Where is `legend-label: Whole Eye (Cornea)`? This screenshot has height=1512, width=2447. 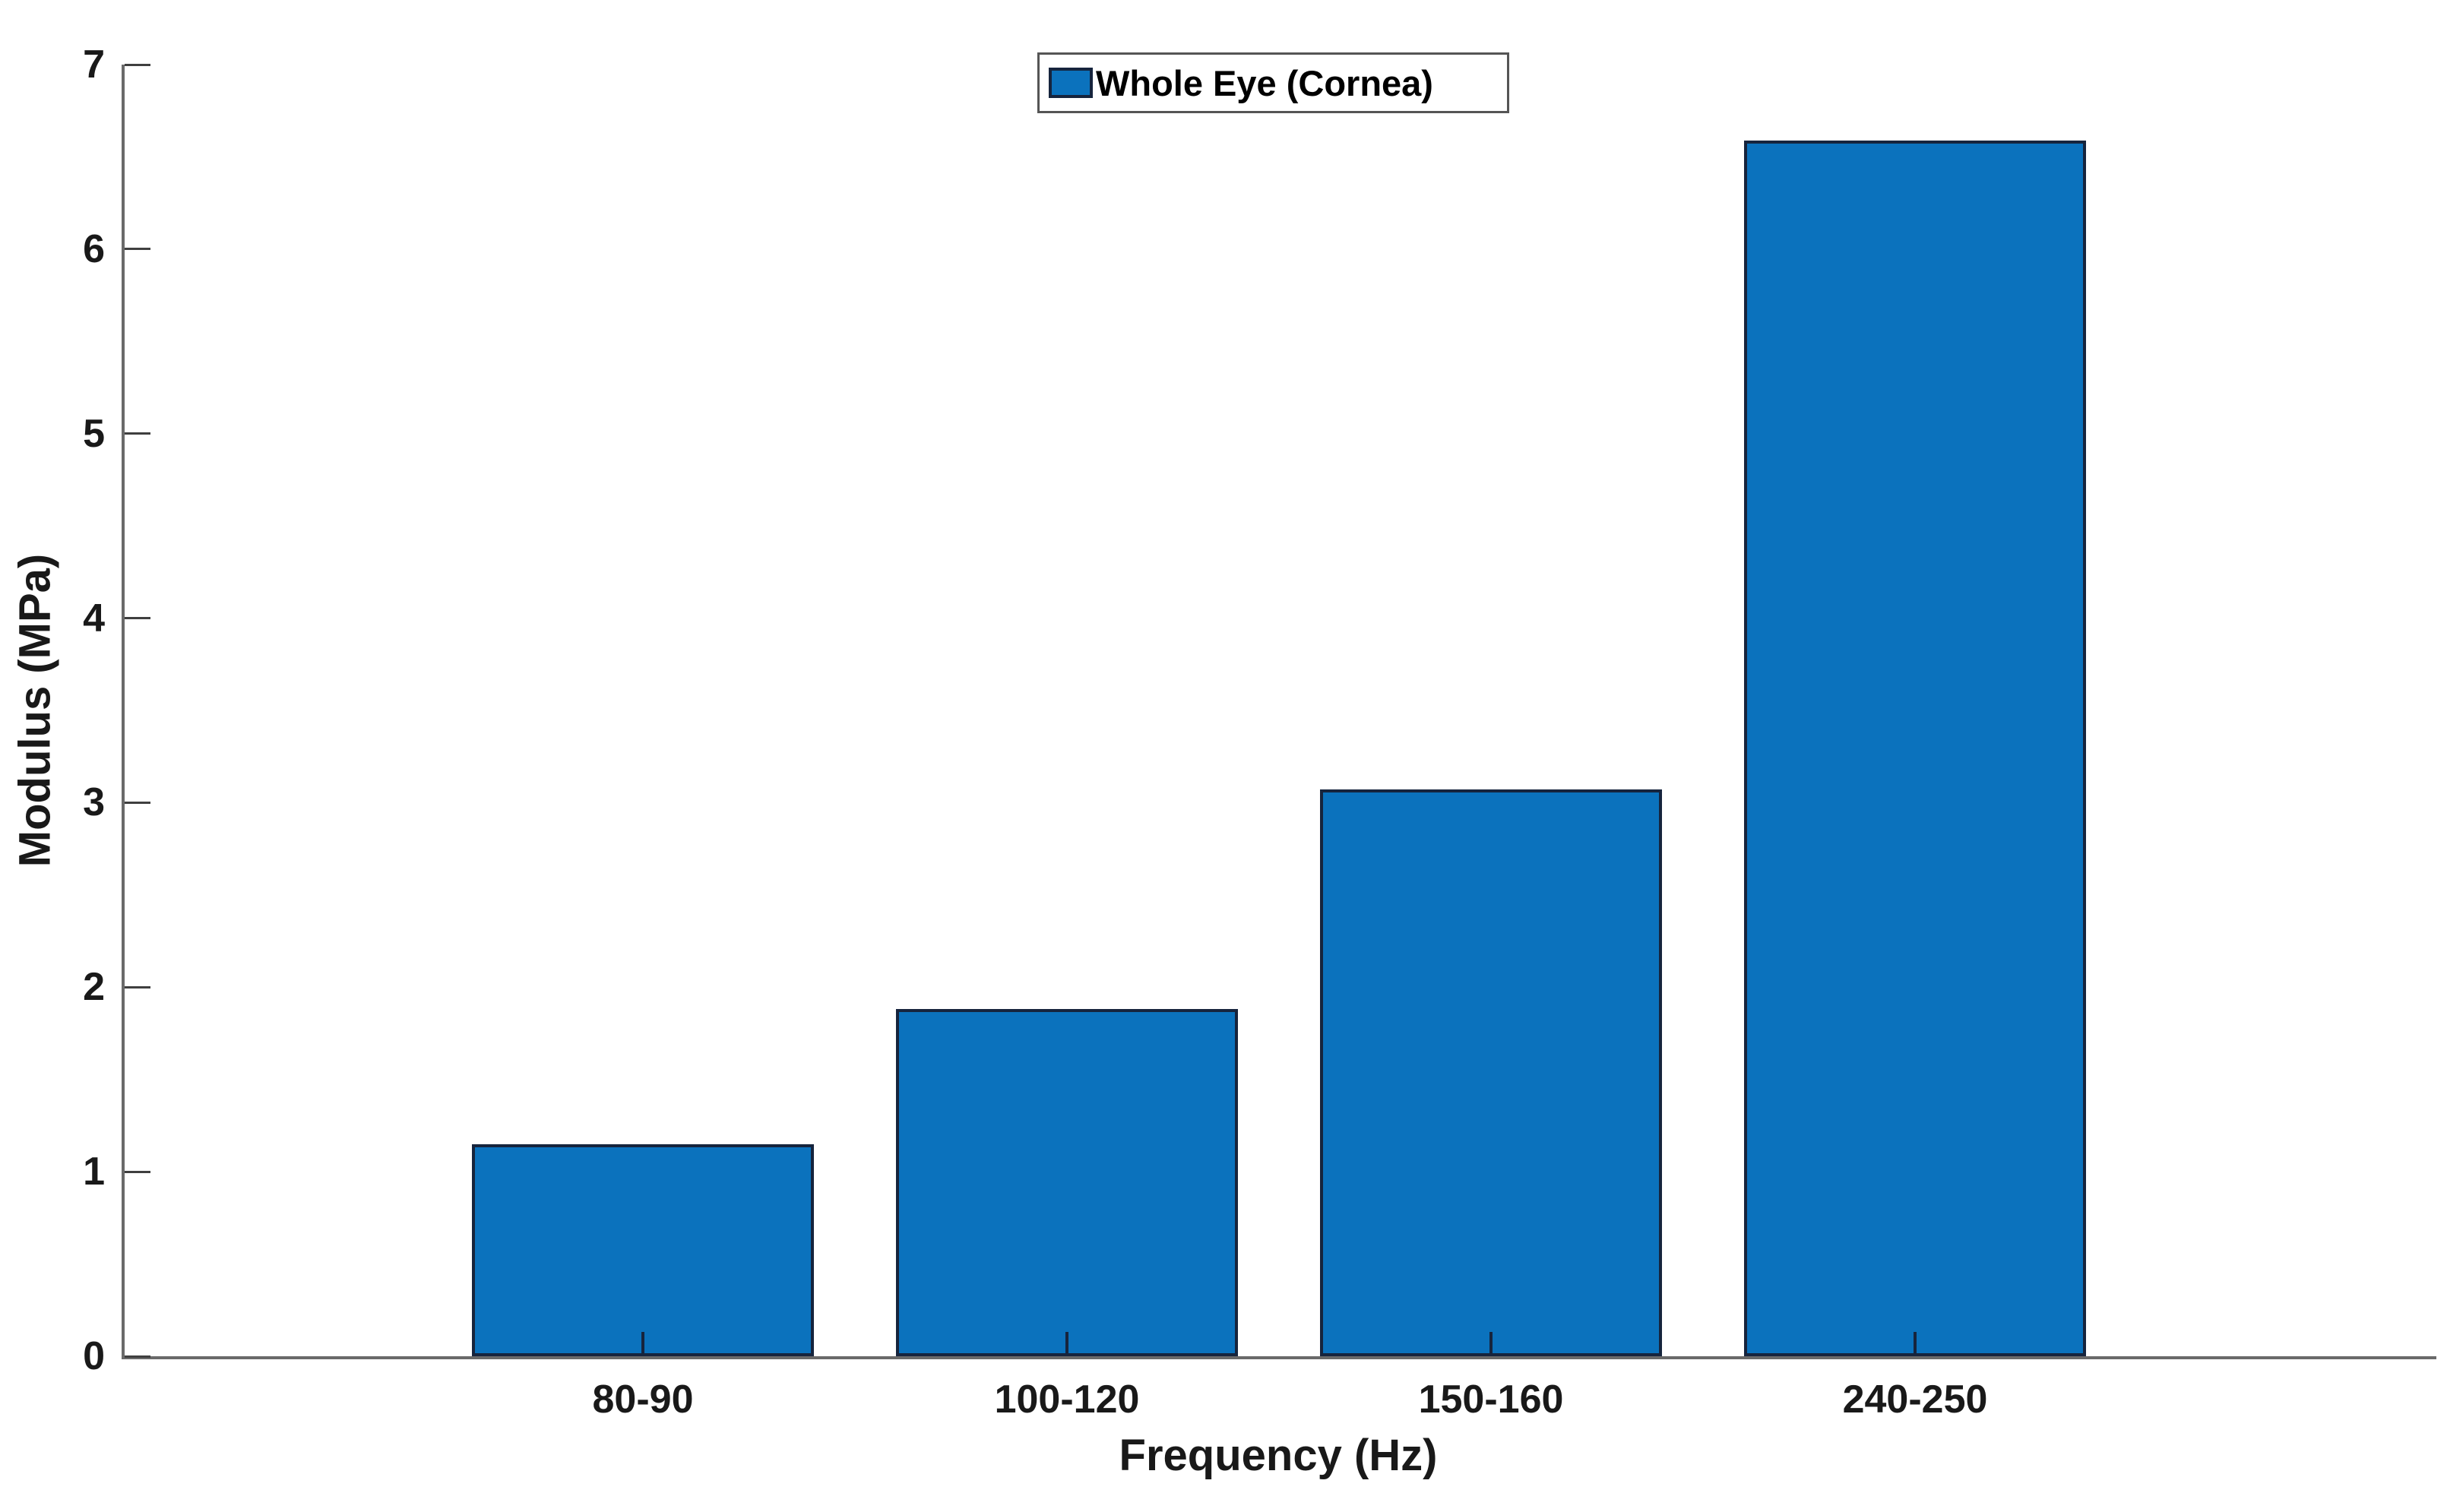
legend-label: Whole Eye (Cornea) is located at coordinates (1264, 82).